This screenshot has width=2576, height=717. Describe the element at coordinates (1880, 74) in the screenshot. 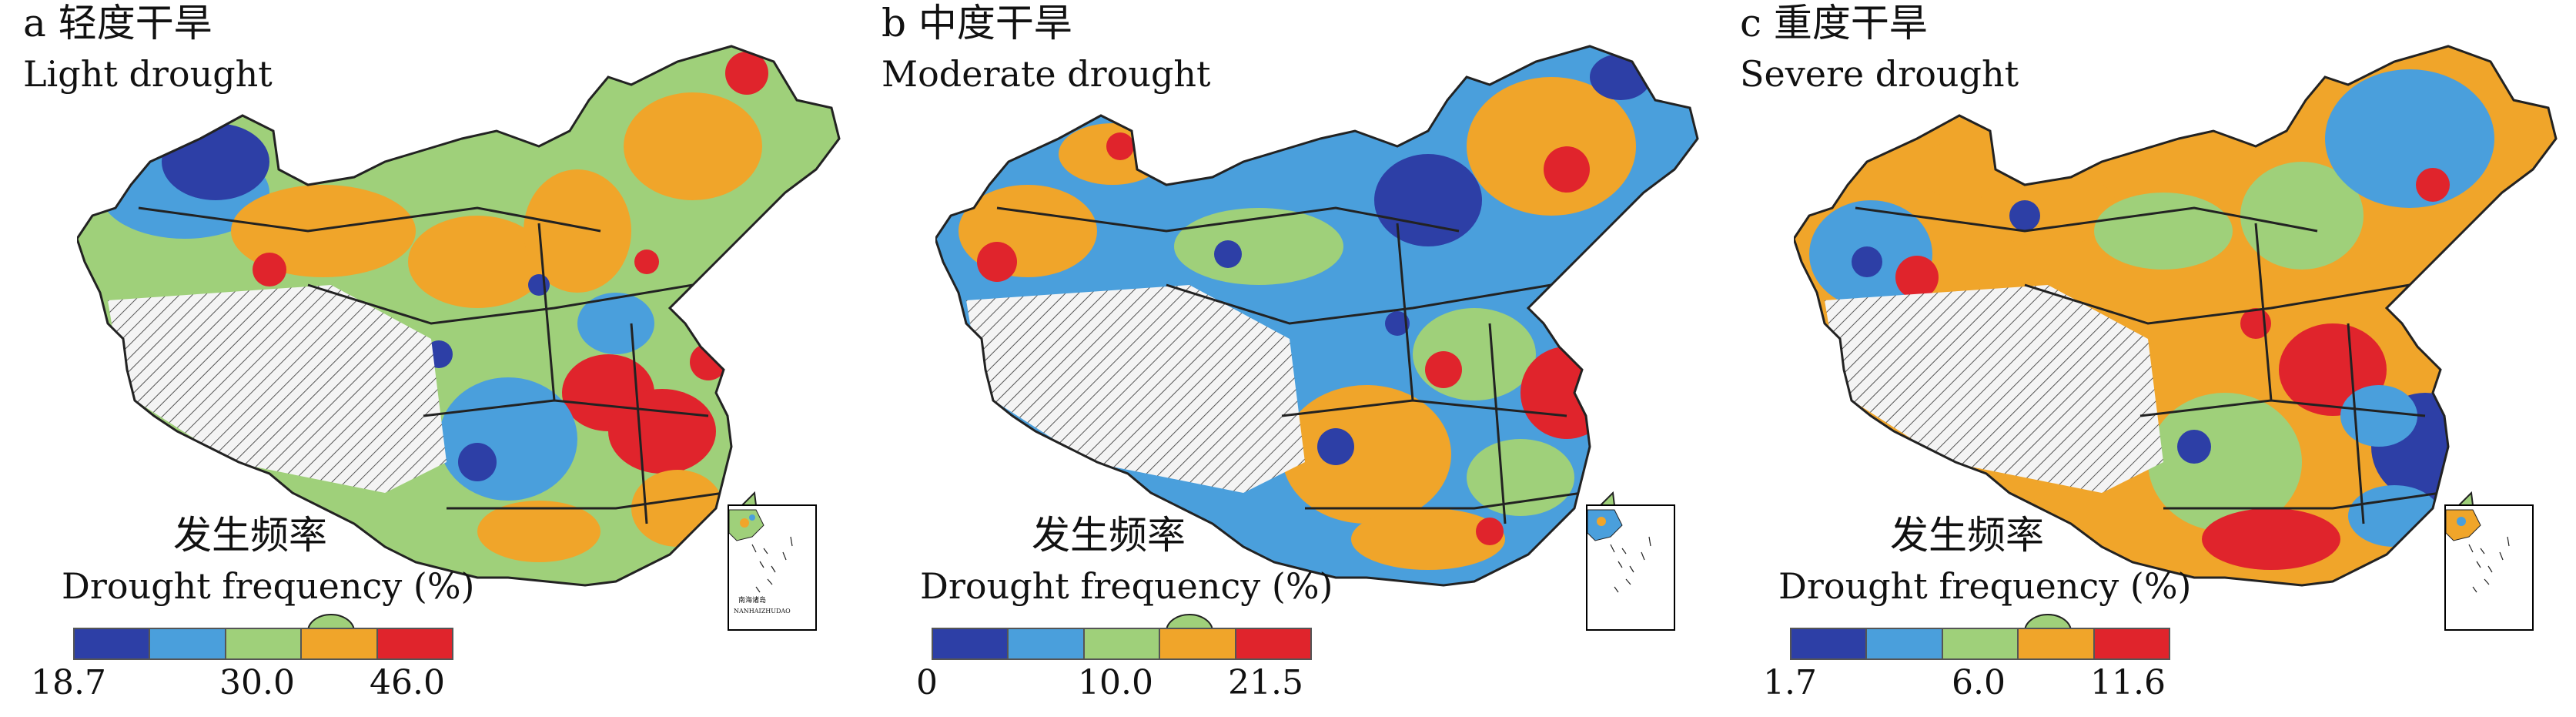

I see `panel-title-en: Severe drought` at that location.